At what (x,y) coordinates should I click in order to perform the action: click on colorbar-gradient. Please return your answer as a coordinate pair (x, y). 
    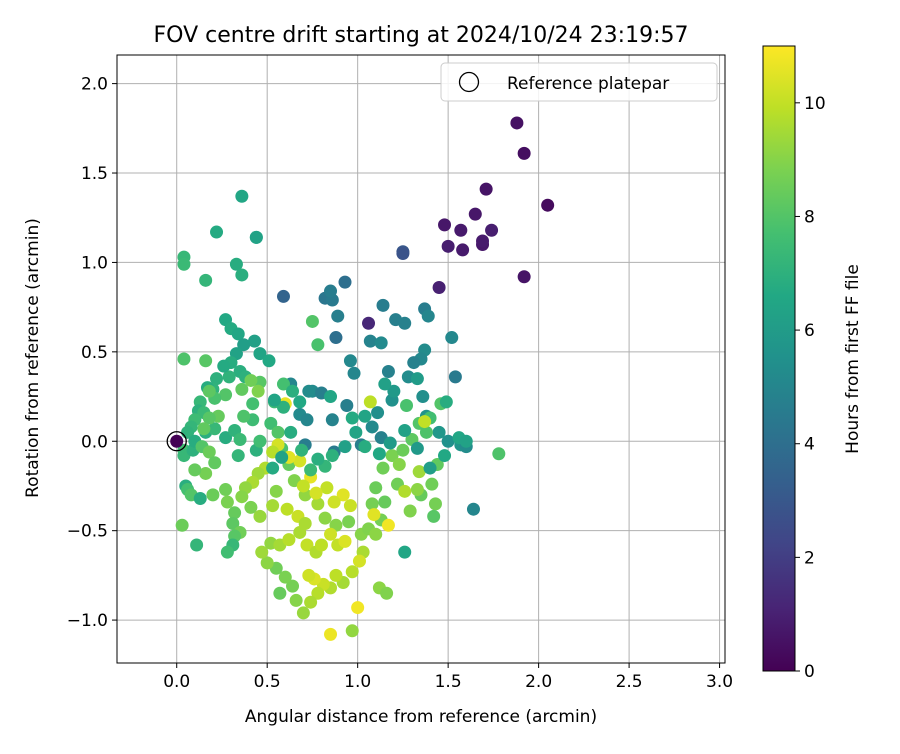
    Looking at the image, I should click on (779, 358).